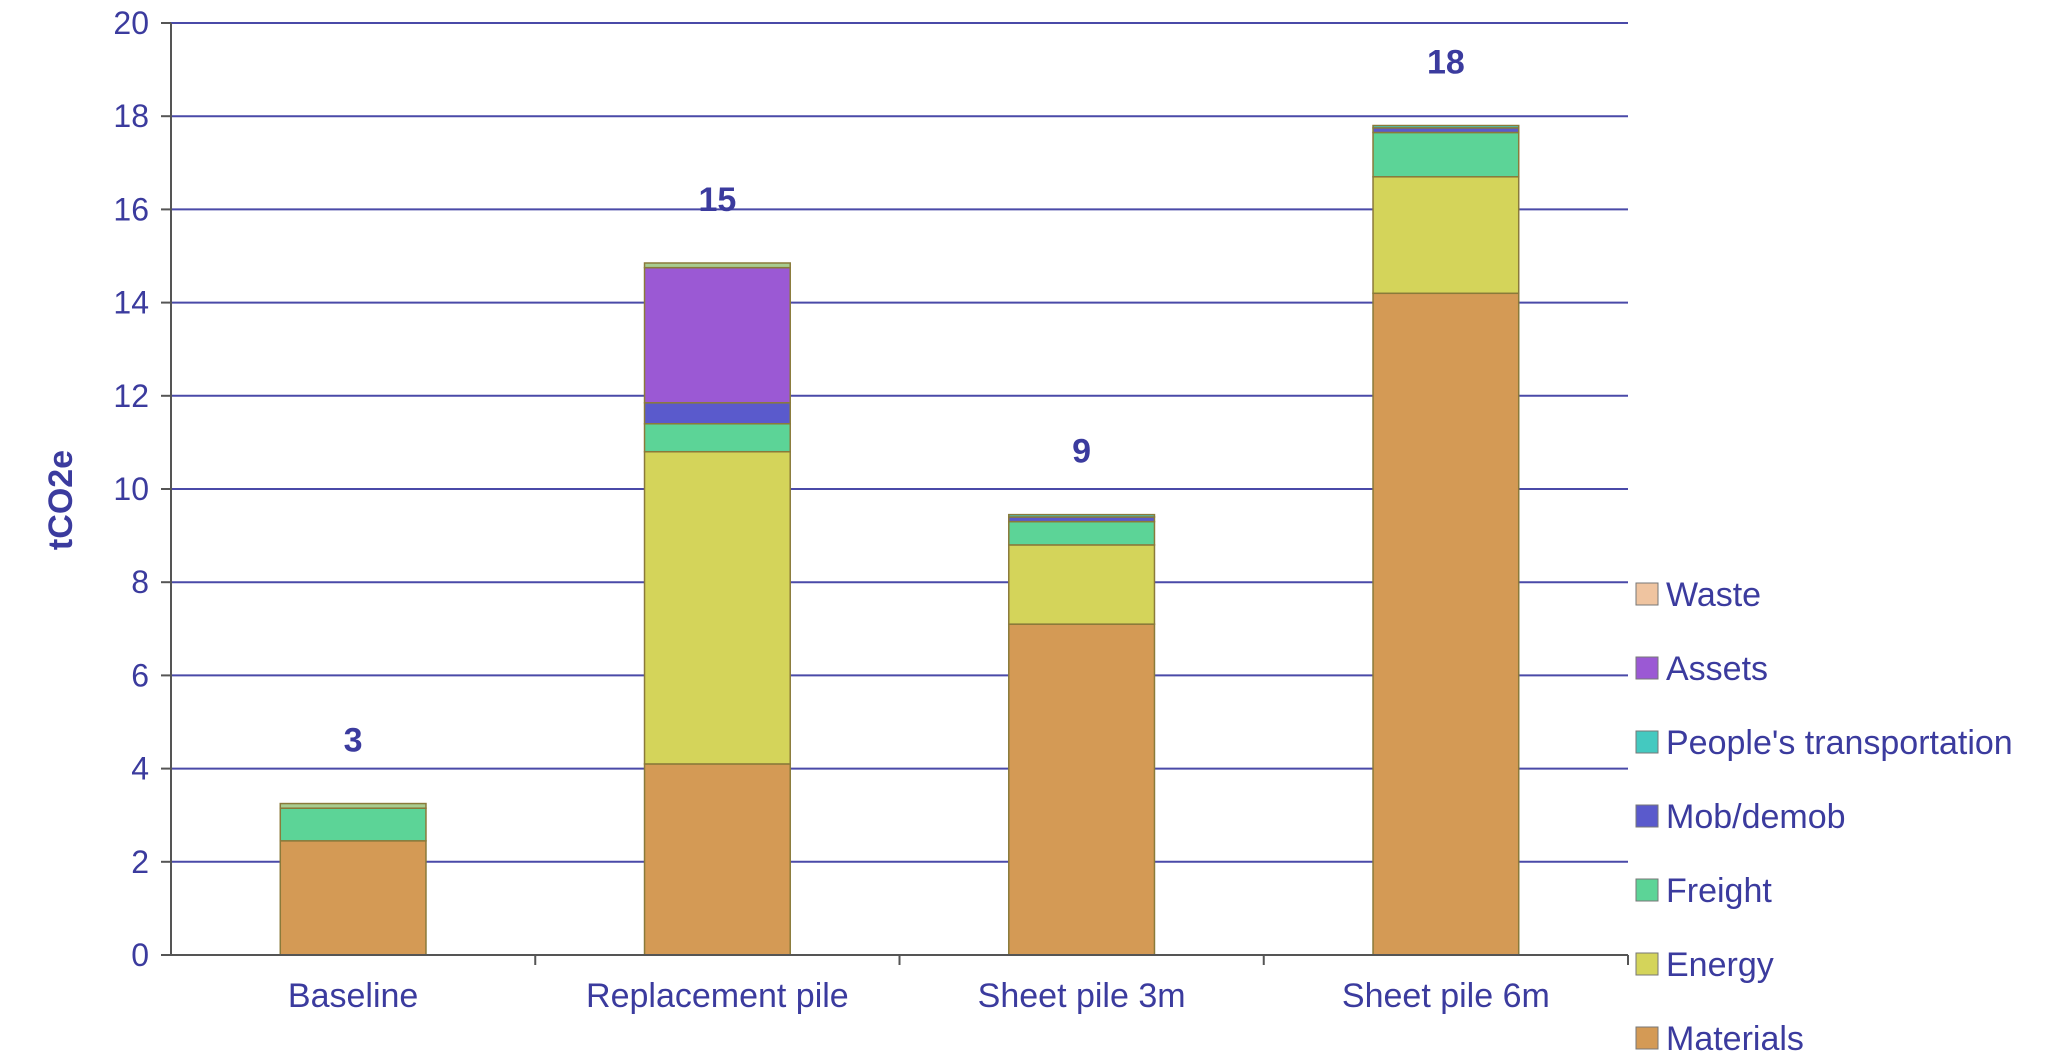  I want to click on legend-label: Waste, so click(1713, 595).